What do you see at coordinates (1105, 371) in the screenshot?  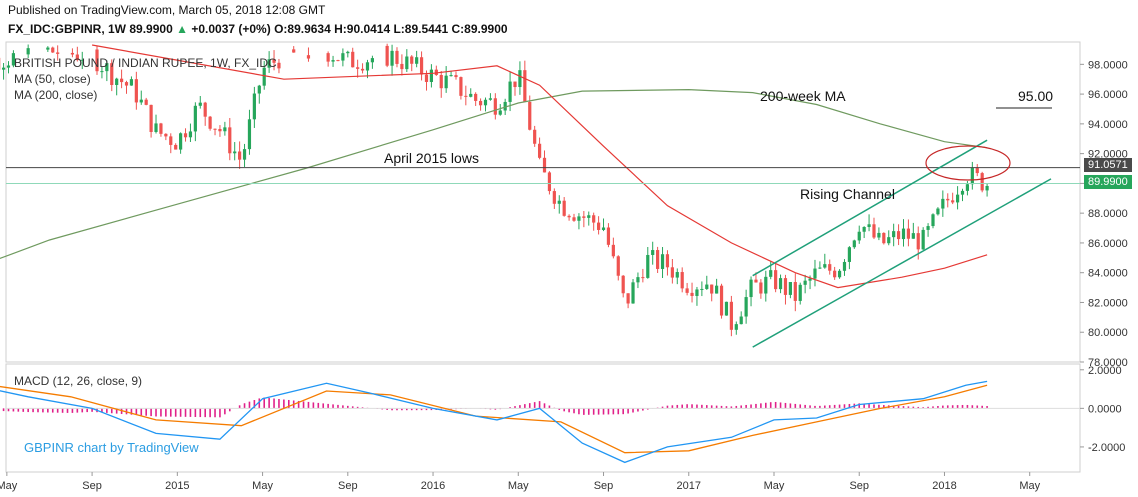 I see `macd-y-tick-label: 2.0000` at bounding box center [1105, 371].